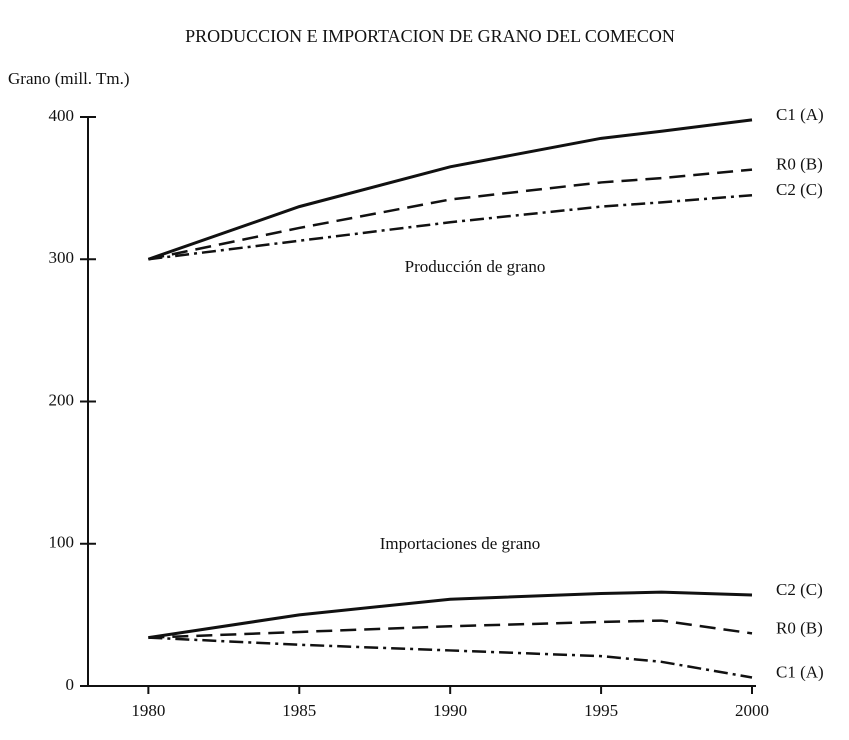 The width and height of the screenshot is (849, 740). Describe the element at coordinates (62, 542) in the screenshot. I see `y-tick-label: 100` at that location.